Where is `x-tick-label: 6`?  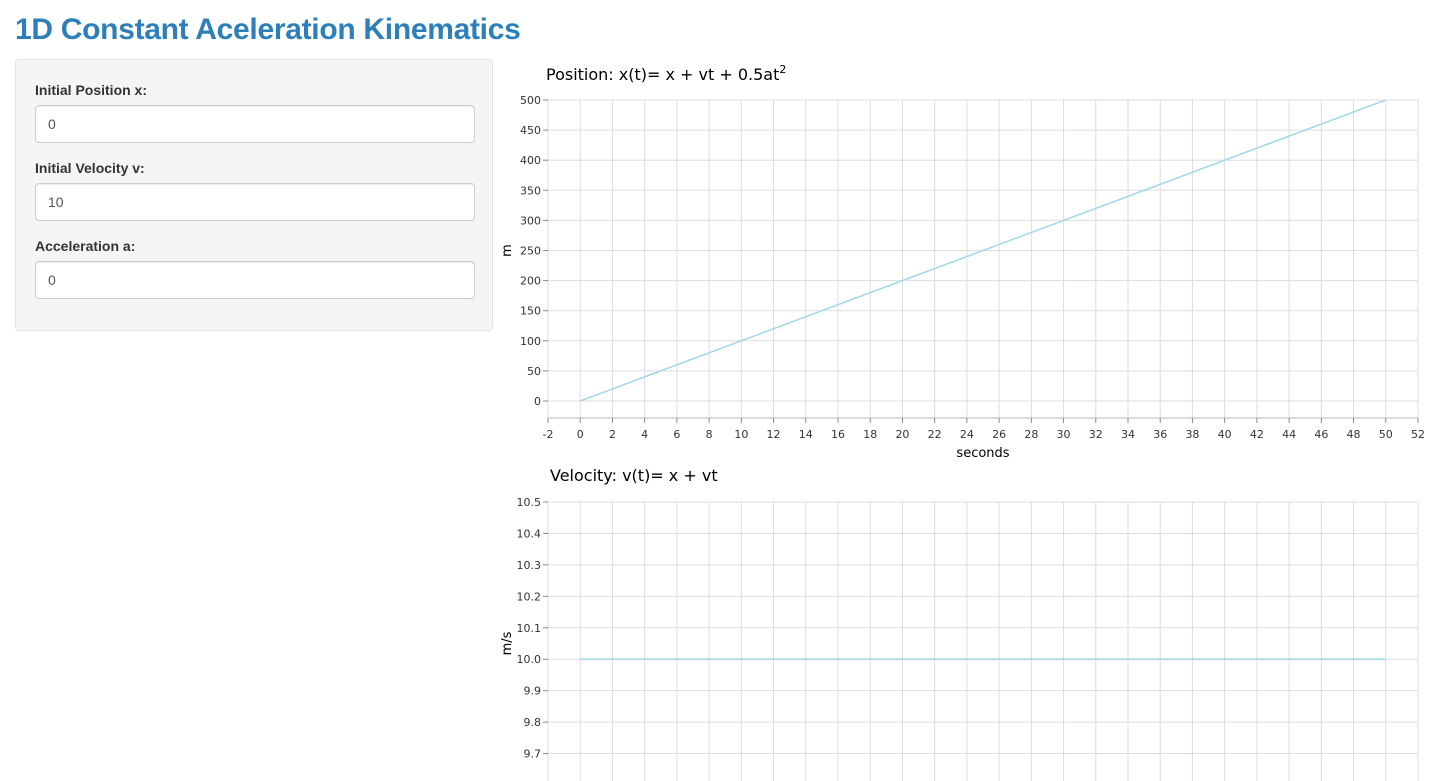
x-tick-label: 6 is located at coordinates (676, 434).